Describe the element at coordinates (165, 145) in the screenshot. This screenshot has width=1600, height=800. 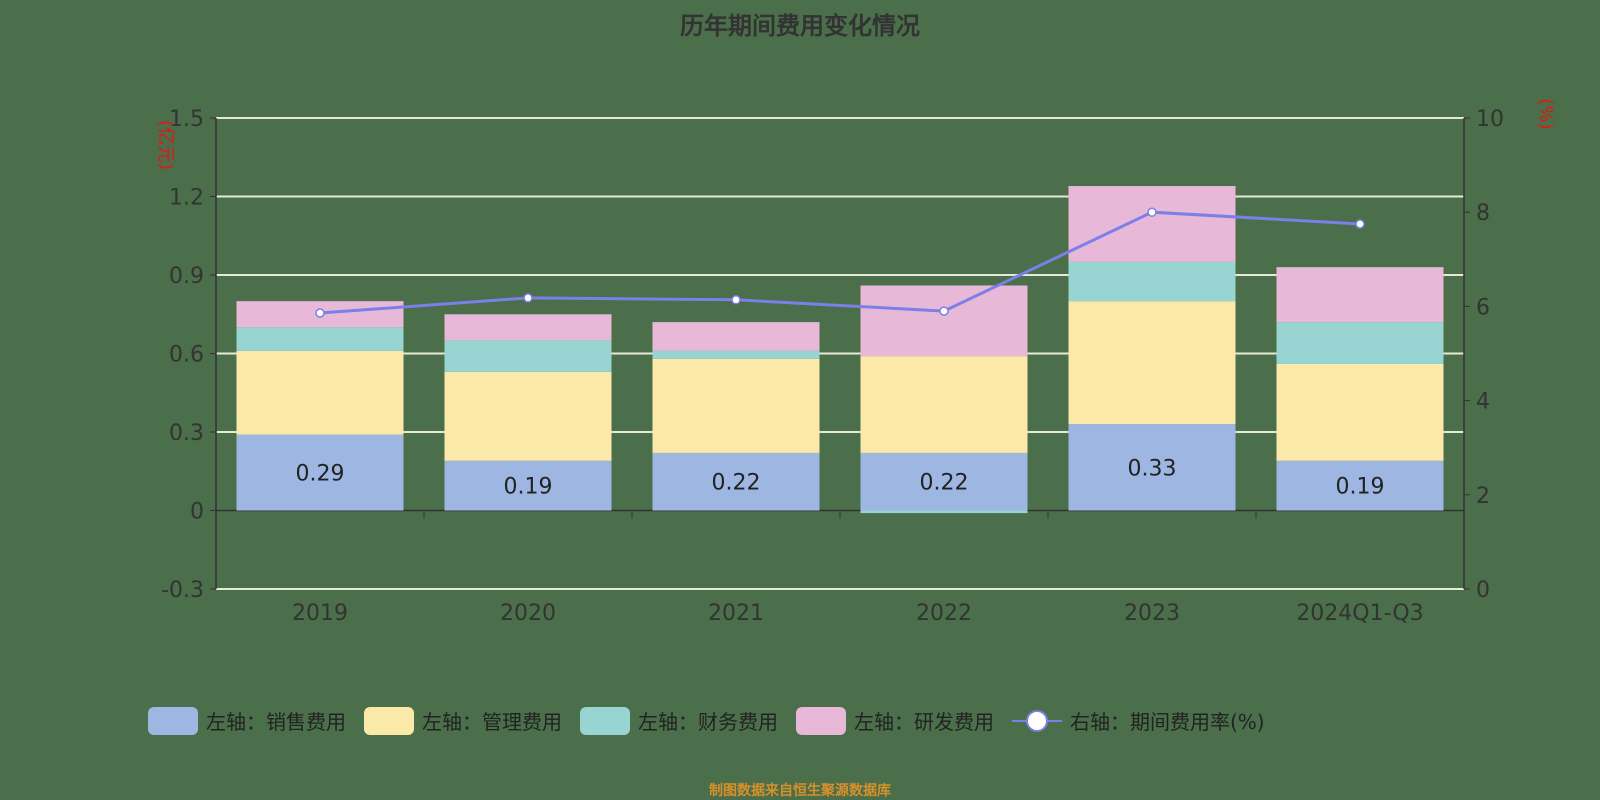
I see `left-axis-unit: (亿元)` at that location.